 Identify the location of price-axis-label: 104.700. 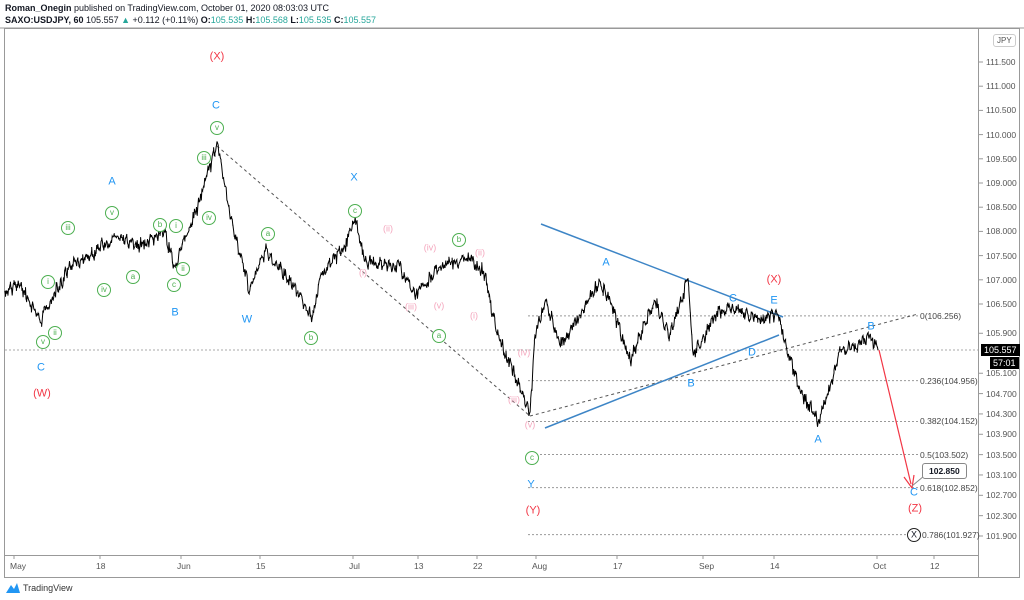
(1001, 393).